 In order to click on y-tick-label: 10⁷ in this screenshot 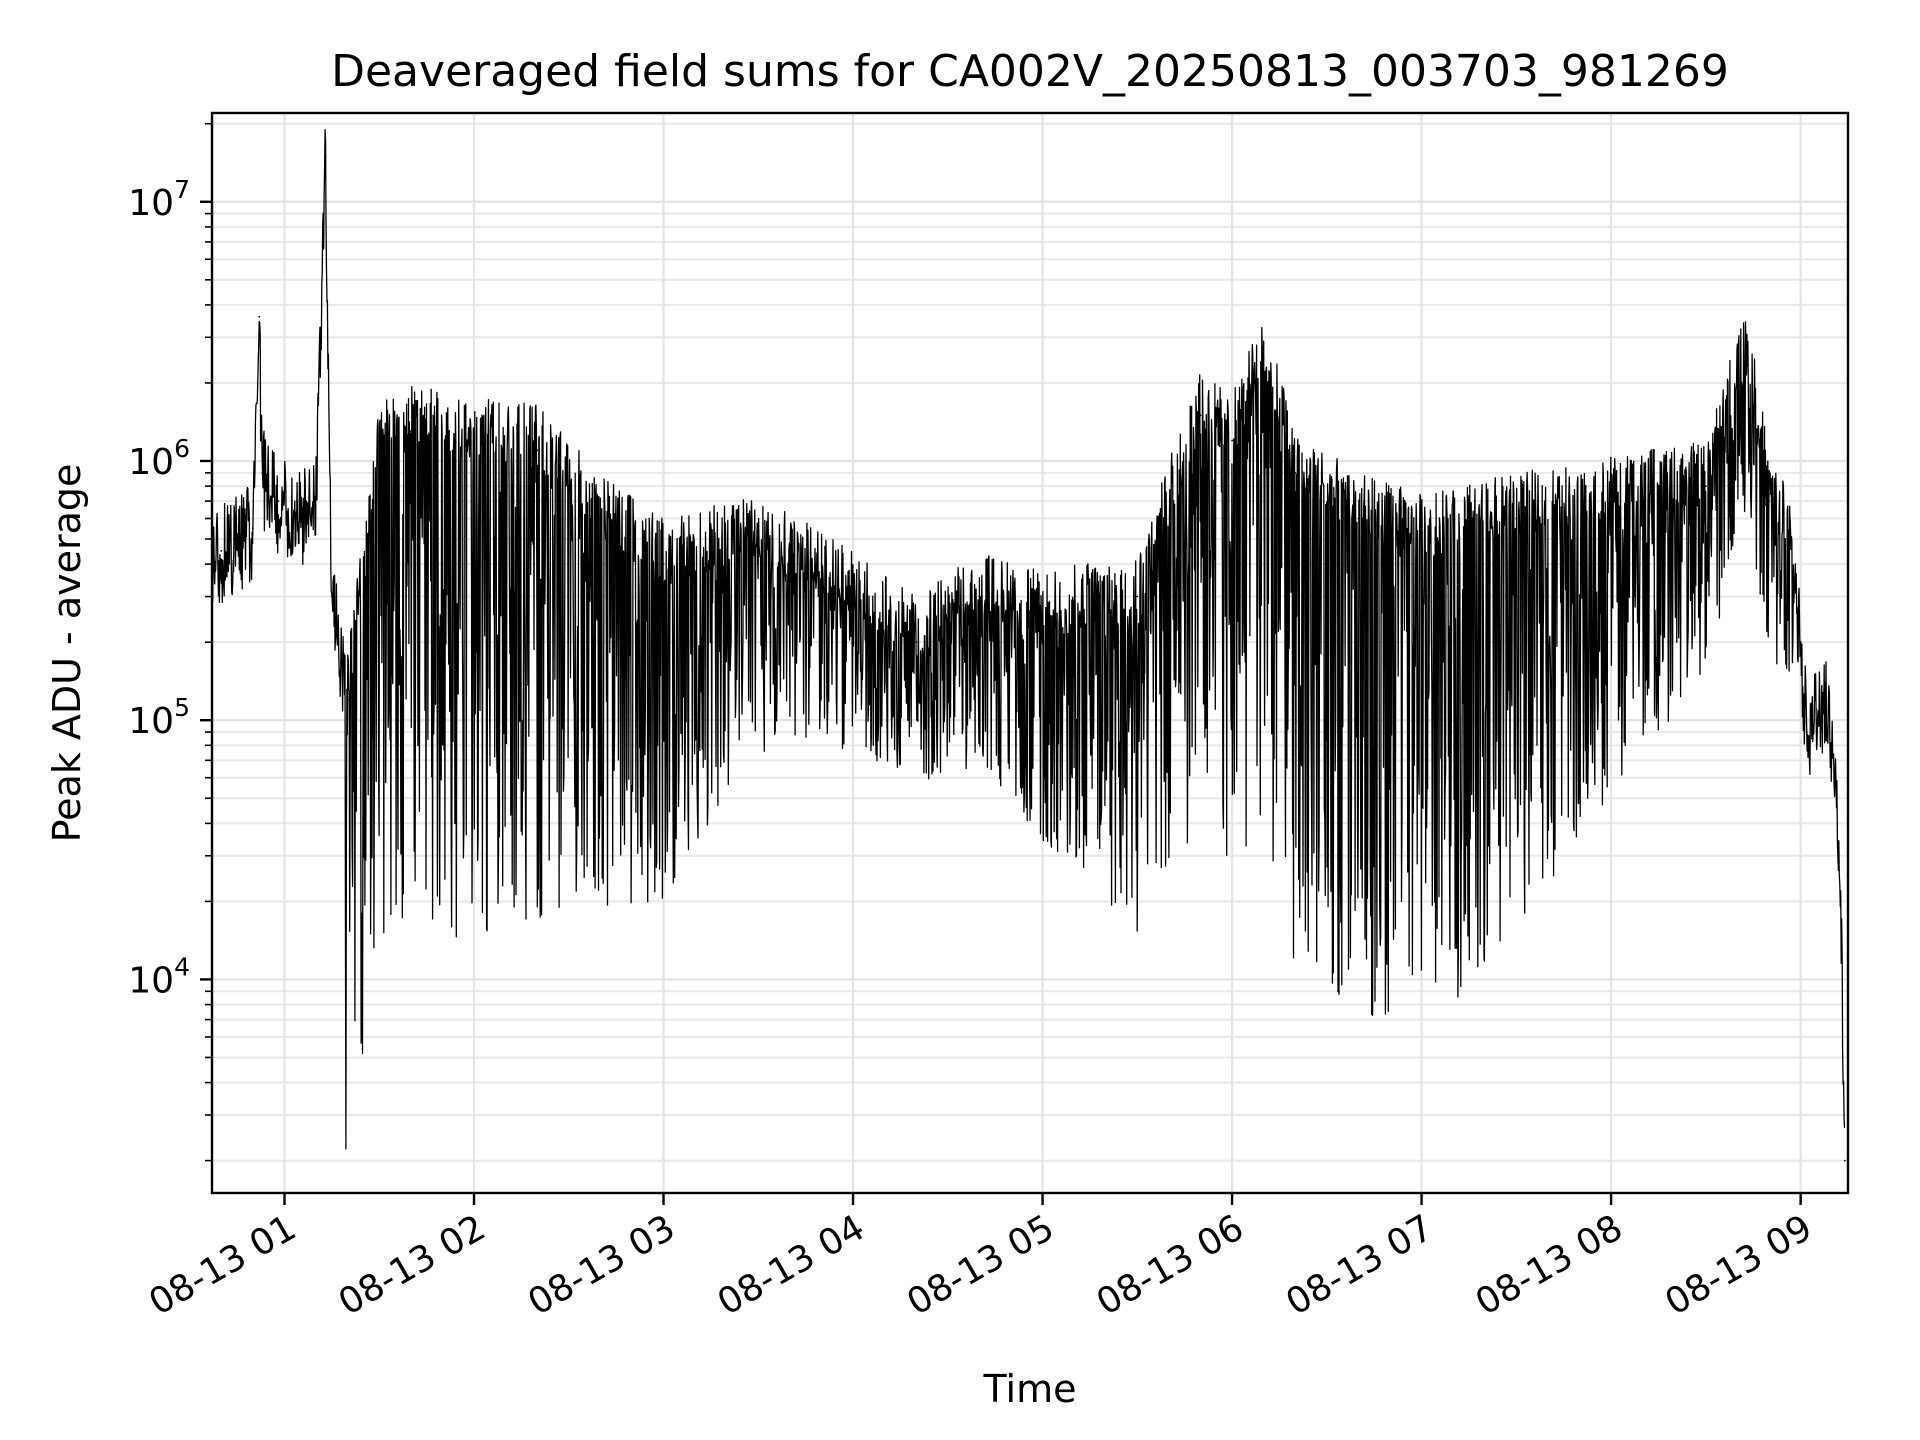, I will do `click(159, 199)`.